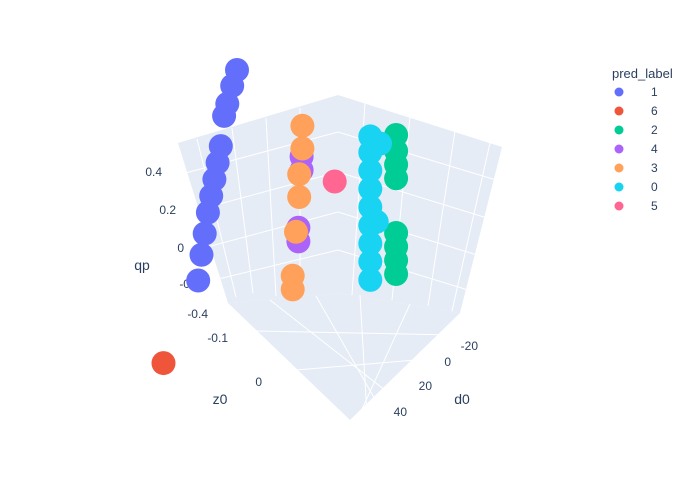  I want to click on legend-item-0: 0, so click(636, 187).